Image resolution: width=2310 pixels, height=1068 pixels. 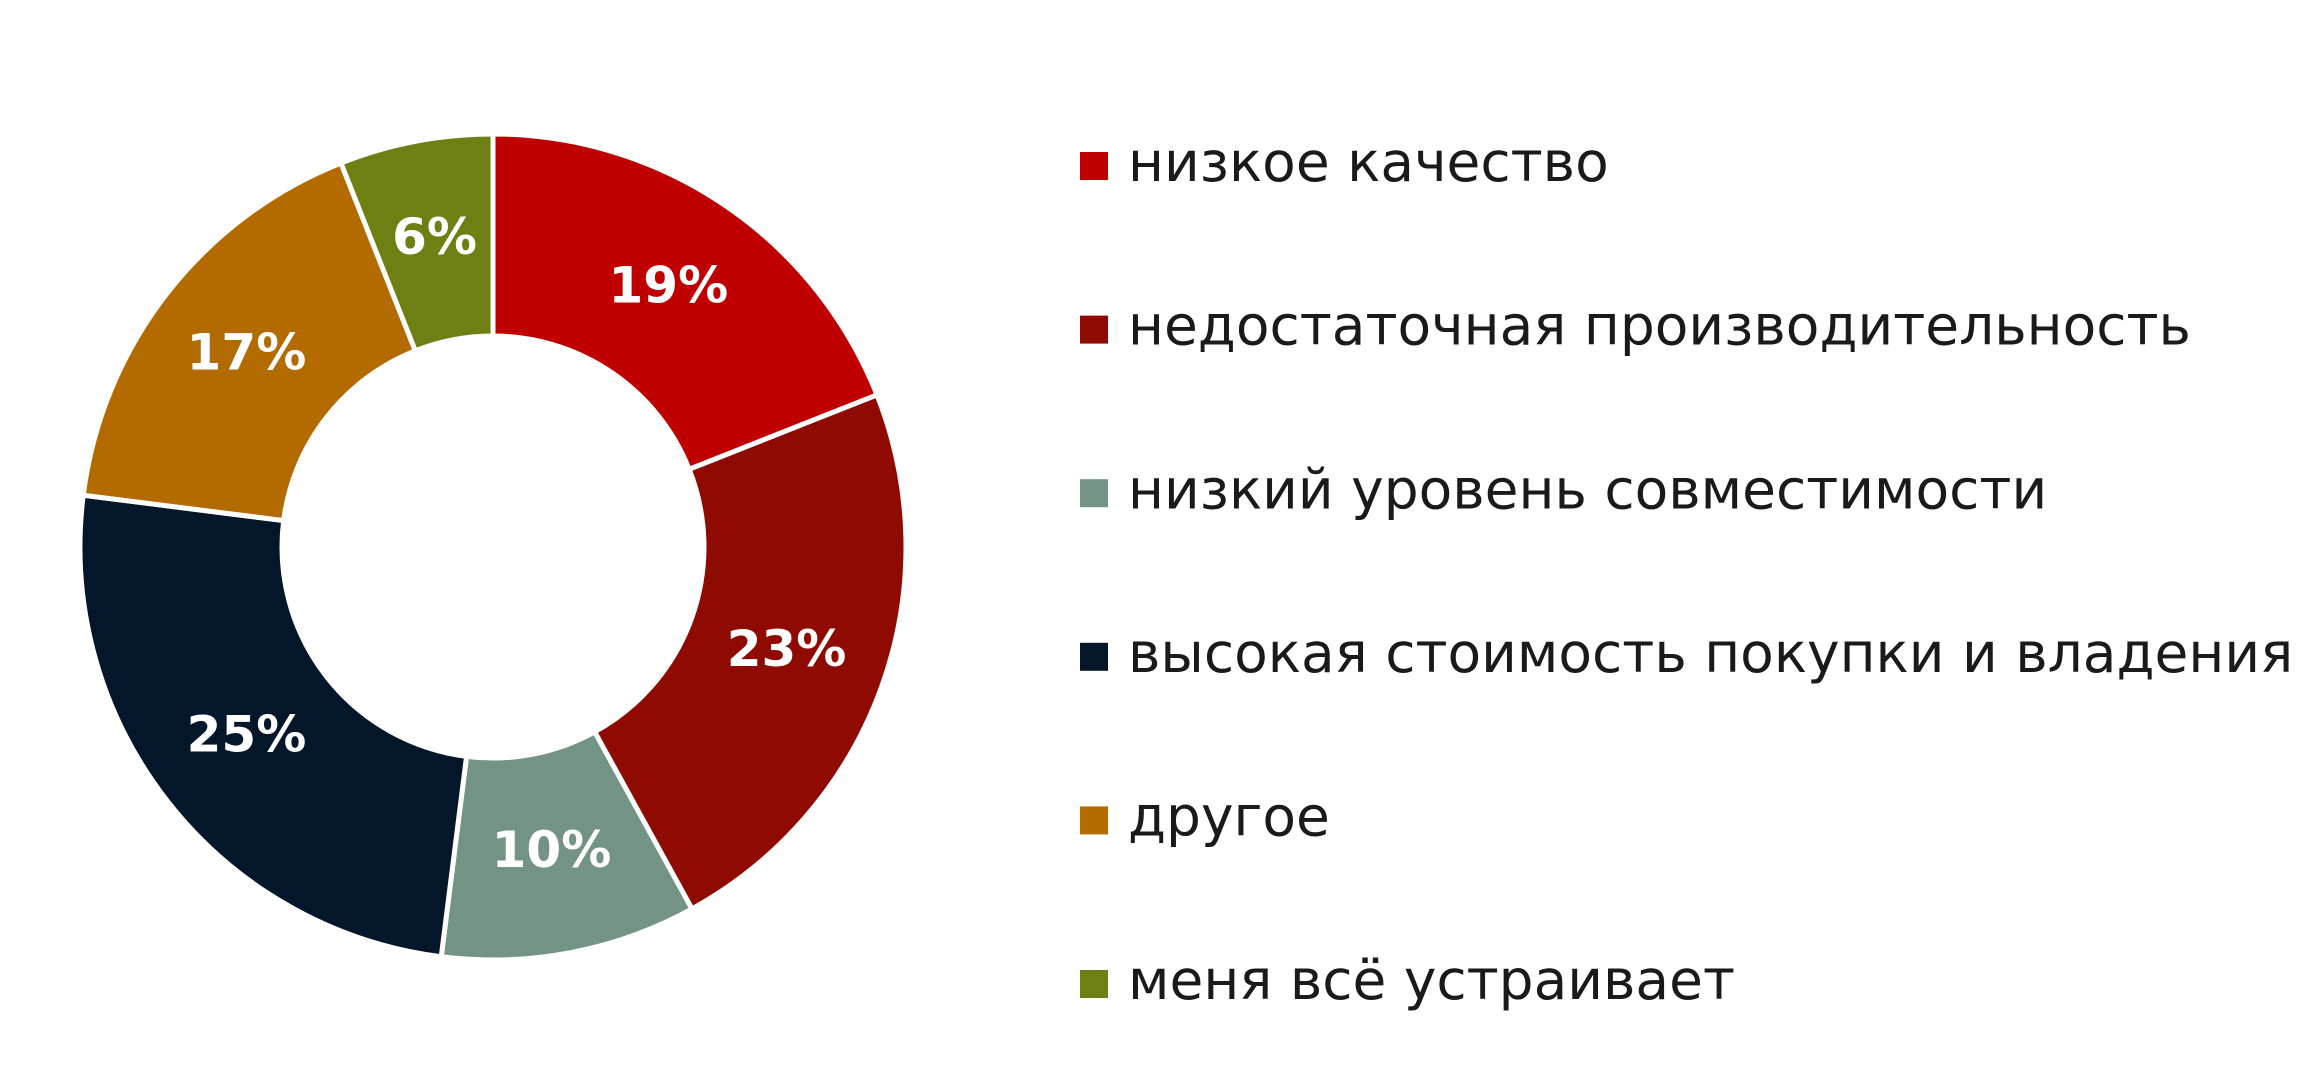 I want to click on data-label: 10%, so click(x=552, y=850).